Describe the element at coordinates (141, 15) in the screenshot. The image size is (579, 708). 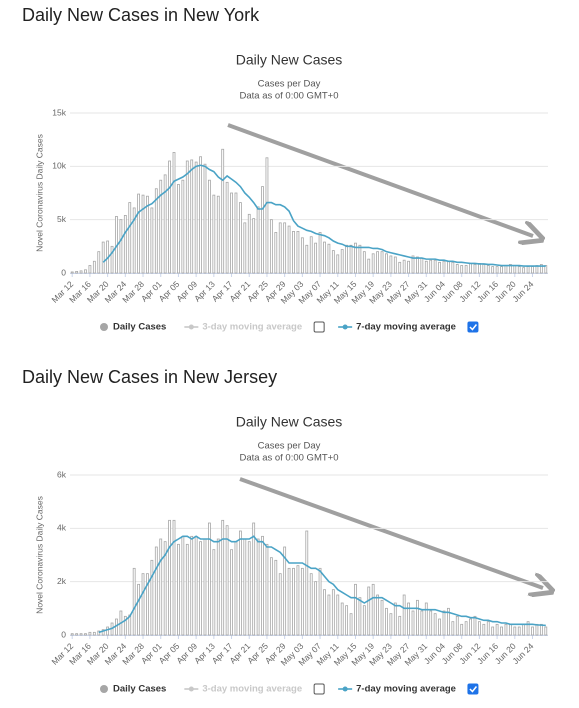
I see `section-heading: Daily New Cases in New York` at that location.